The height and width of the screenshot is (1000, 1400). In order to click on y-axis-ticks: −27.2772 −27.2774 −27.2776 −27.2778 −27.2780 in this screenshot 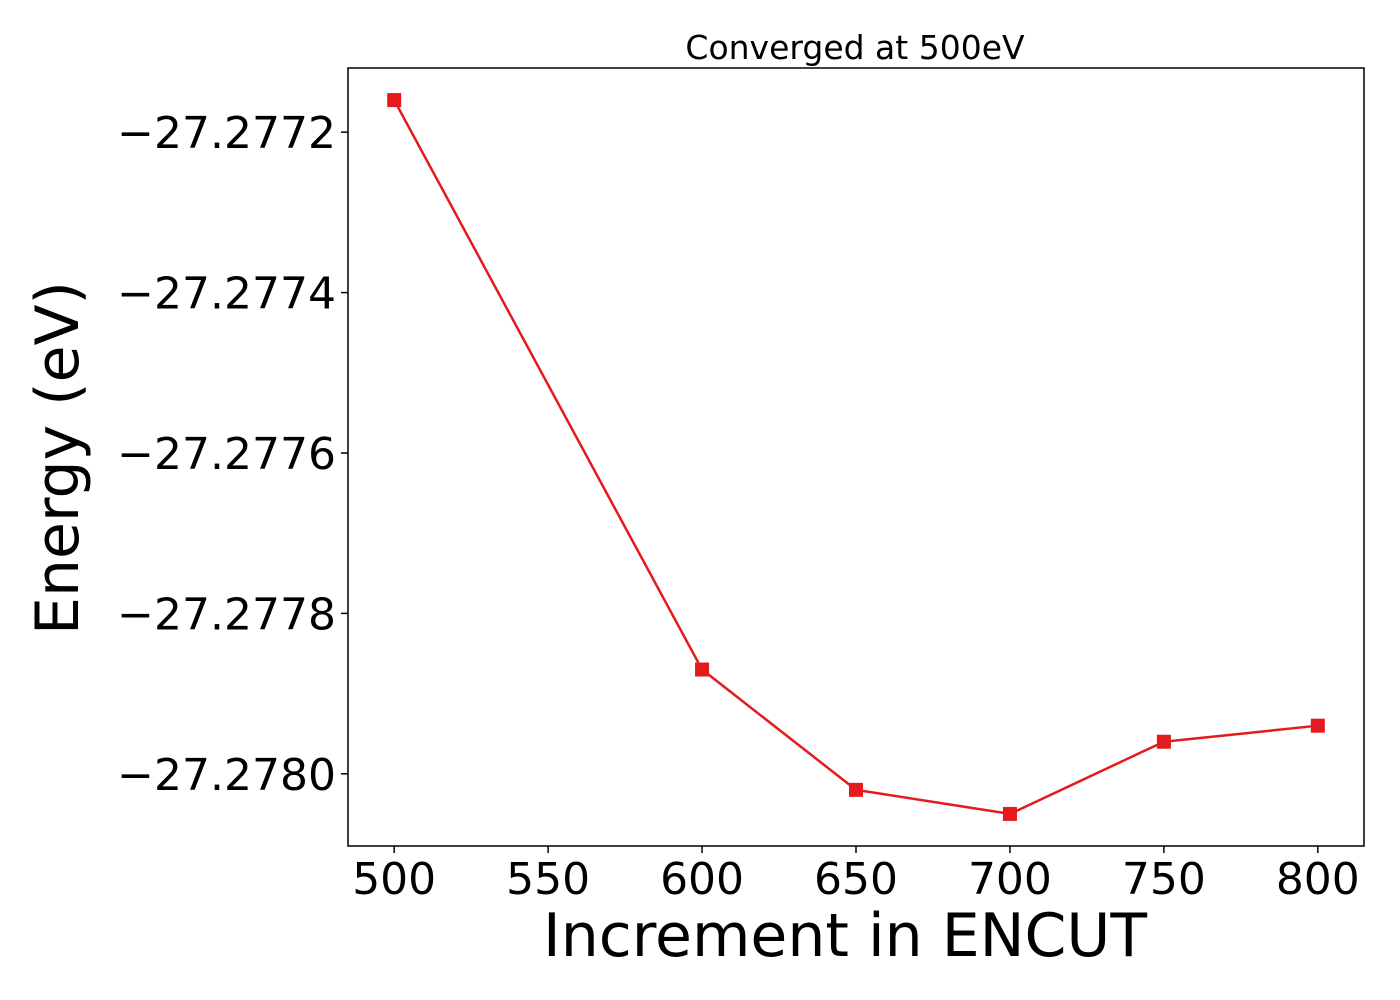, I will do `click(232, 454)`.